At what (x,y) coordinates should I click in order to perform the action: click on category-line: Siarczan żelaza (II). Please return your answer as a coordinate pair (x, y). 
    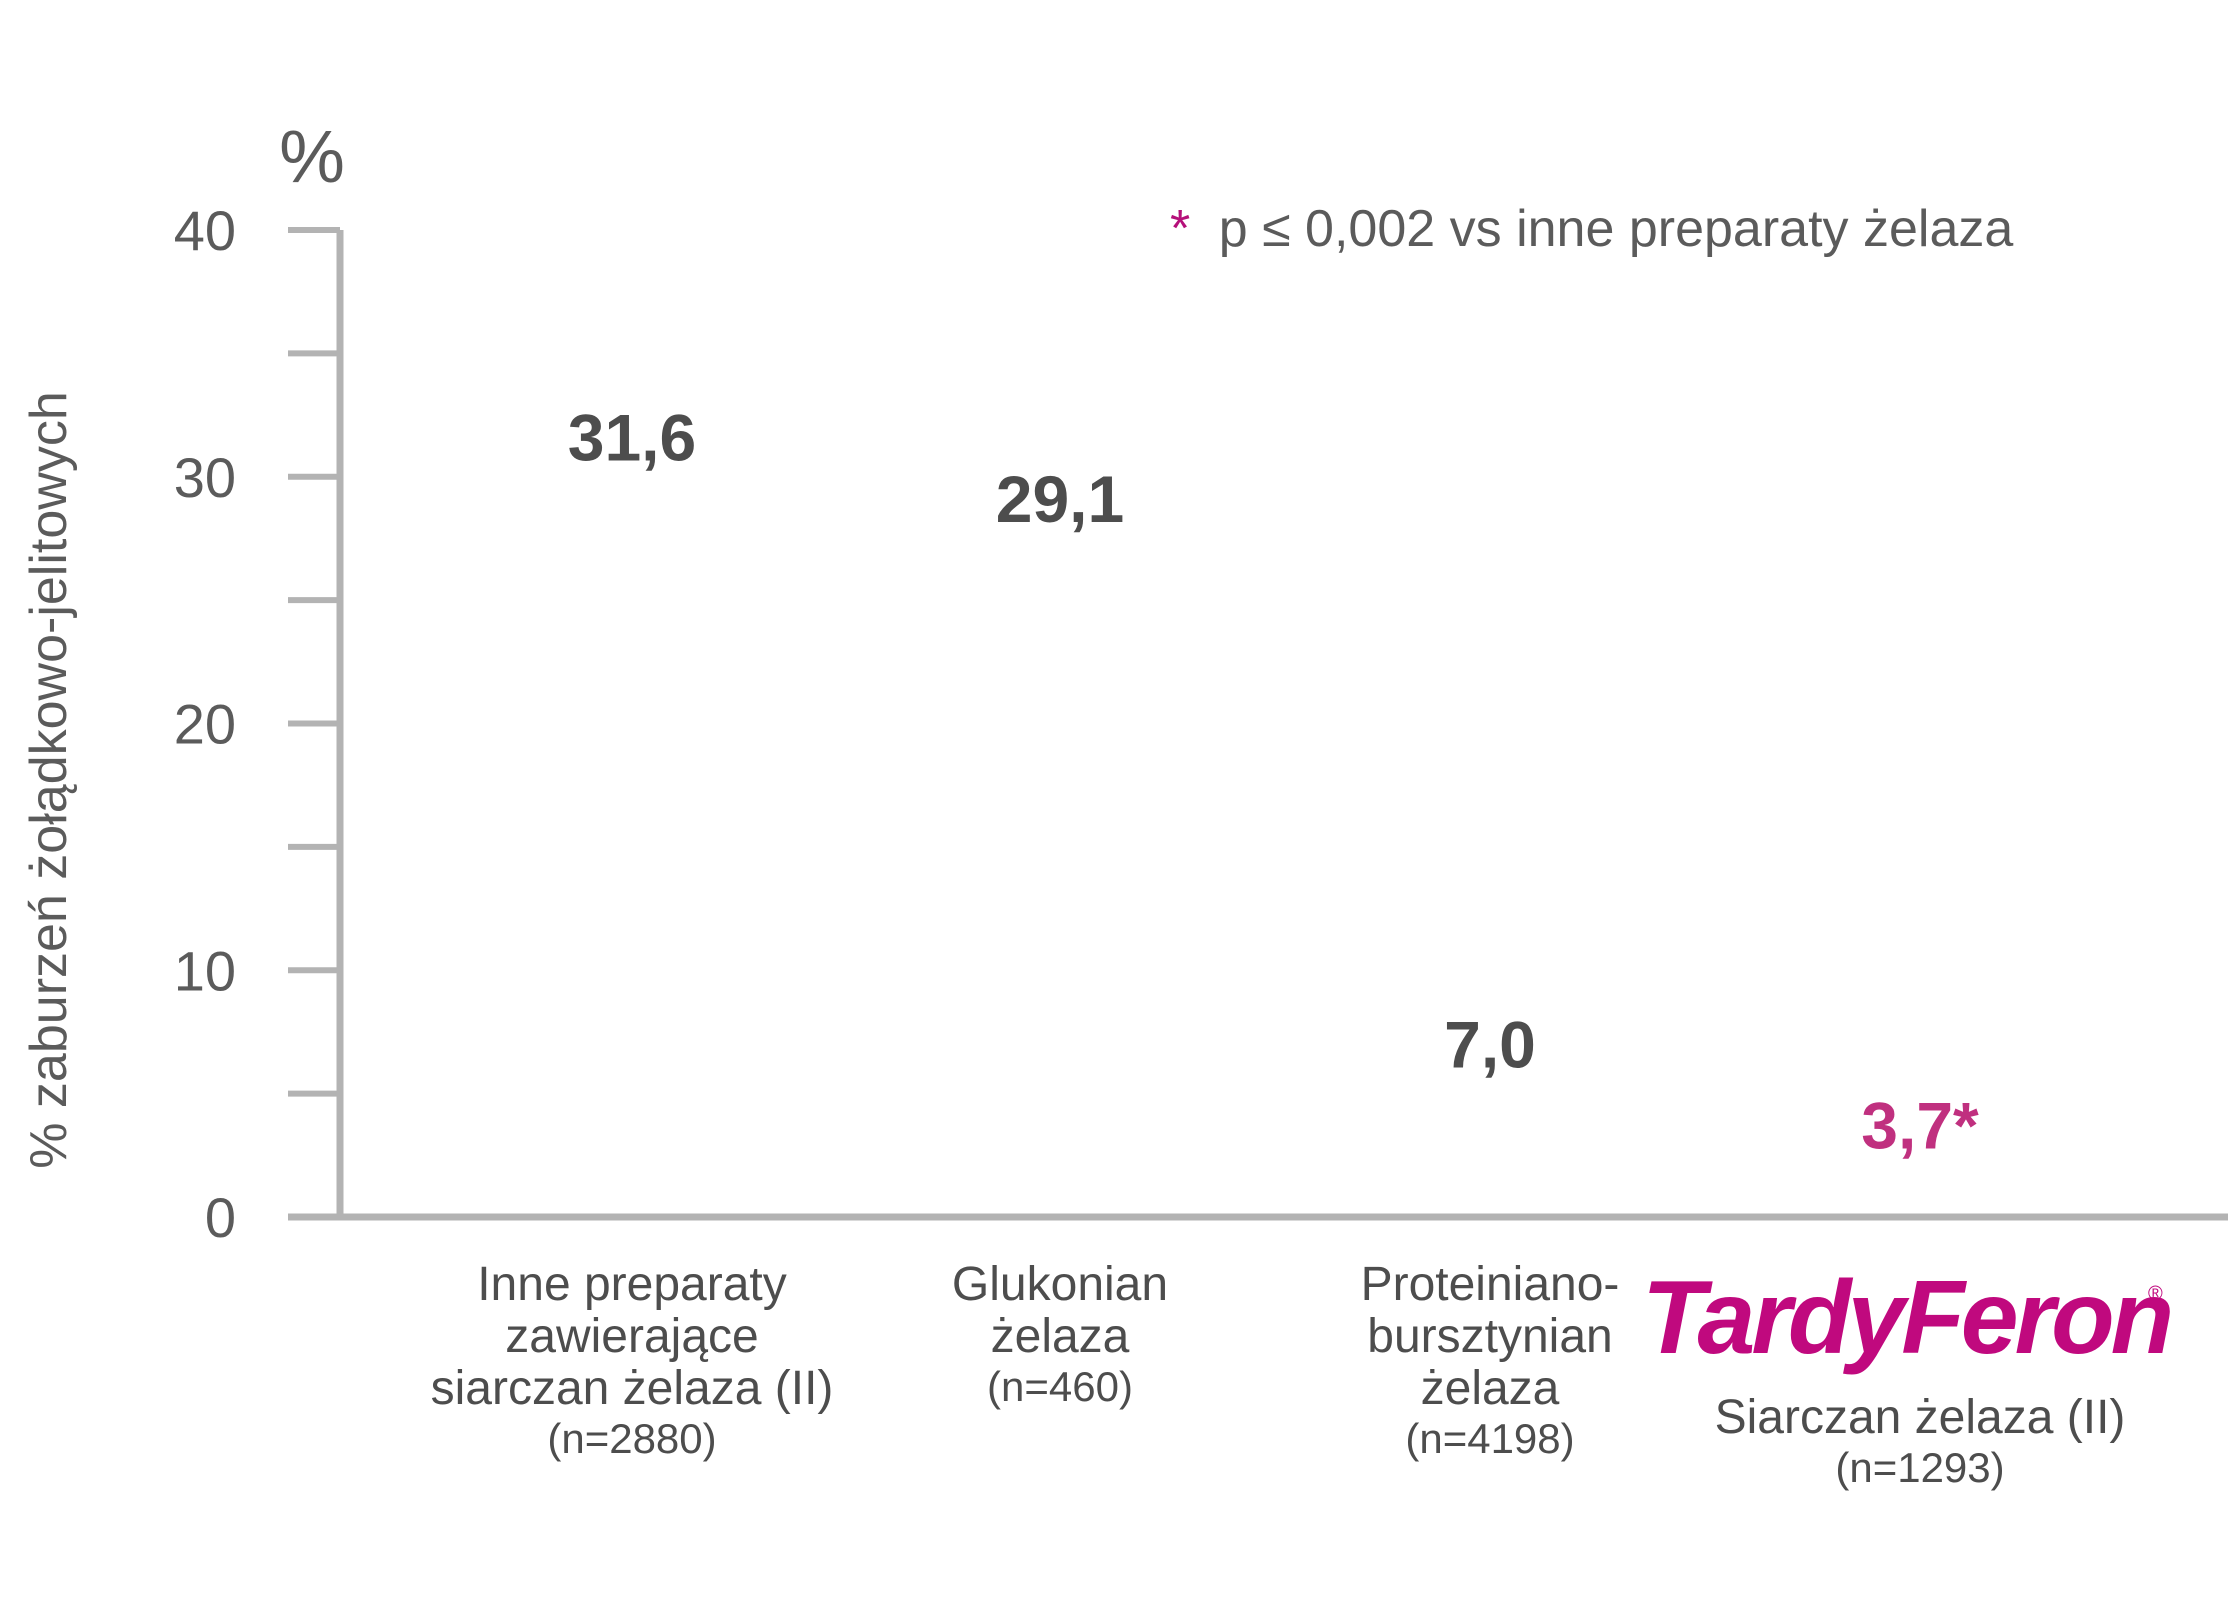
    Looking at the image, I should click on (1920, 1417).